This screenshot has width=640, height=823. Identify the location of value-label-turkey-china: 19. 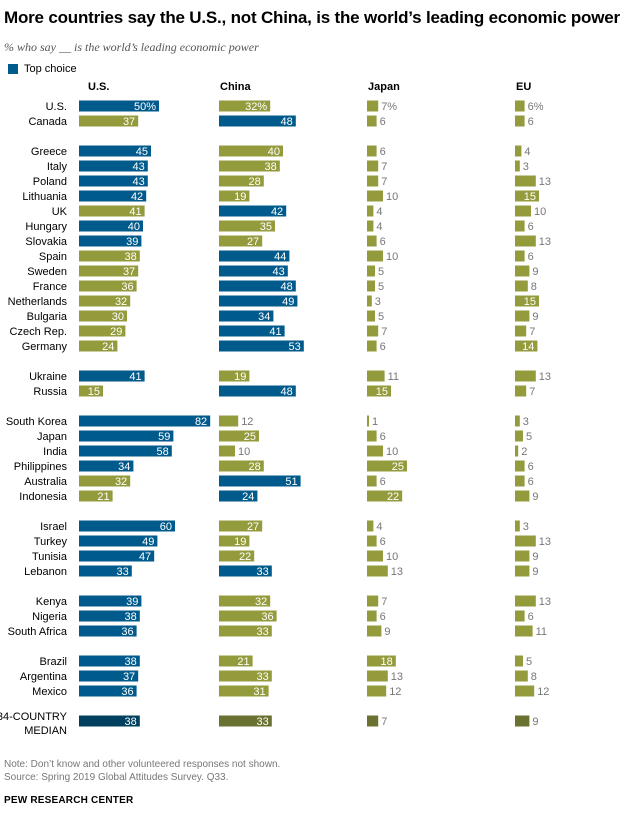
(240, 542).